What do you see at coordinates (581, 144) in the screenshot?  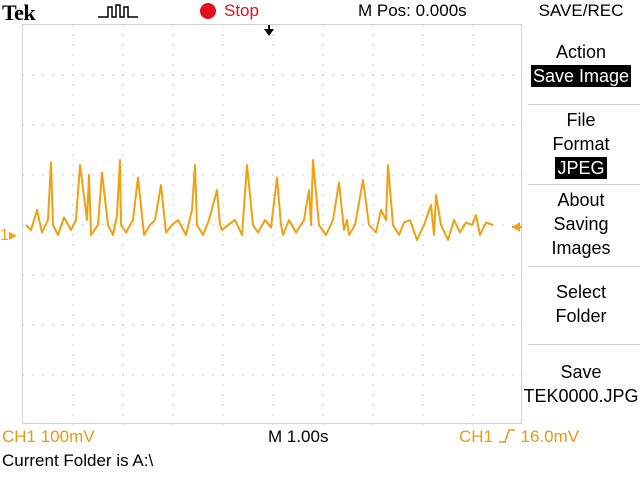 I see `menu-file-format-button: File Format JPEG` at bounding box center [581, 144].